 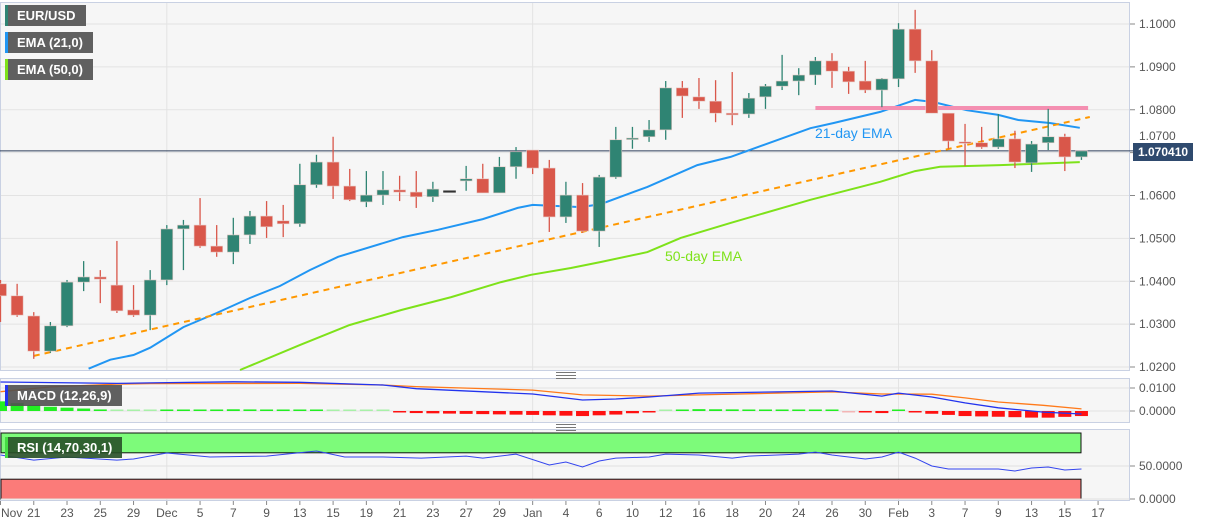 I want to click on legend-macd: MACD (12,26,9), so click(x=63, y=395).